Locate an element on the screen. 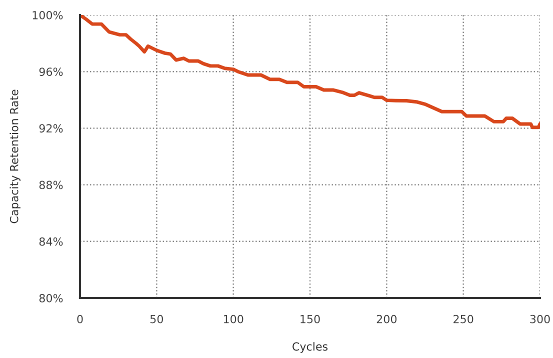  x-tick-label: 300 is located at coordinates (540, 319).